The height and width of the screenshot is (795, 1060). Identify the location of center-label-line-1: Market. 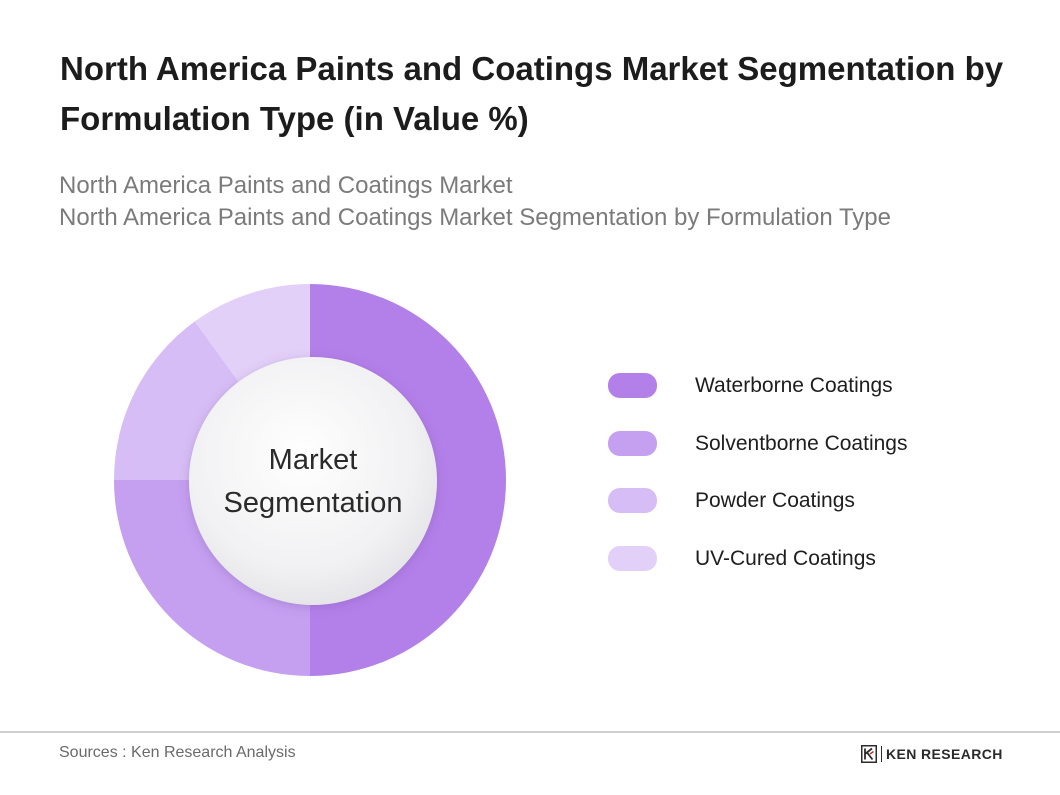
(313, 460).